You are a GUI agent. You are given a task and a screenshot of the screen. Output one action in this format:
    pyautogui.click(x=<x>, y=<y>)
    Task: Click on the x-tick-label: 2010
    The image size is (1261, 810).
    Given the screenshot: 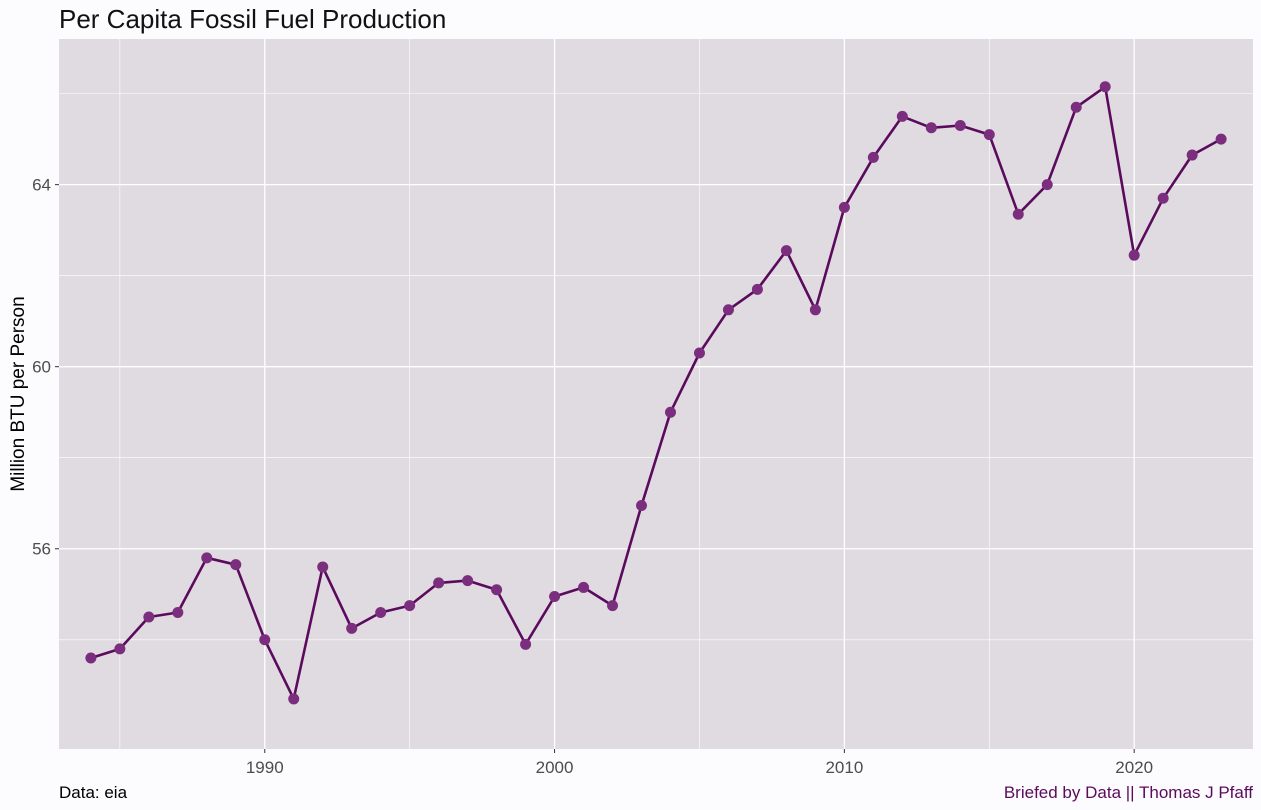 What is the action you would take?
    pyautogui.click(x=844, y=767)
    